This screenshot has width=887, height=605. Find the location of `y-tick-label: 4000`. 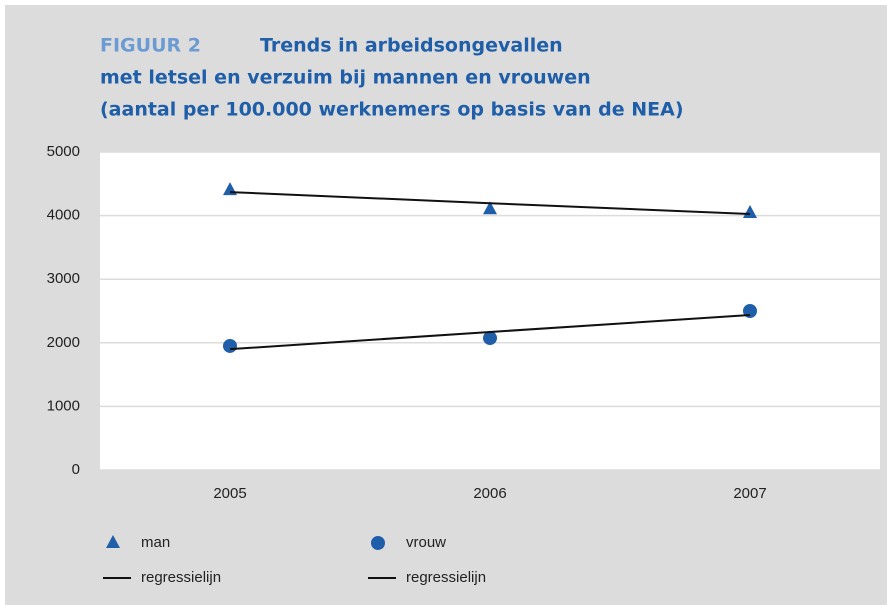

y-tick-label: 4000 is located at coordinates (63, 215).